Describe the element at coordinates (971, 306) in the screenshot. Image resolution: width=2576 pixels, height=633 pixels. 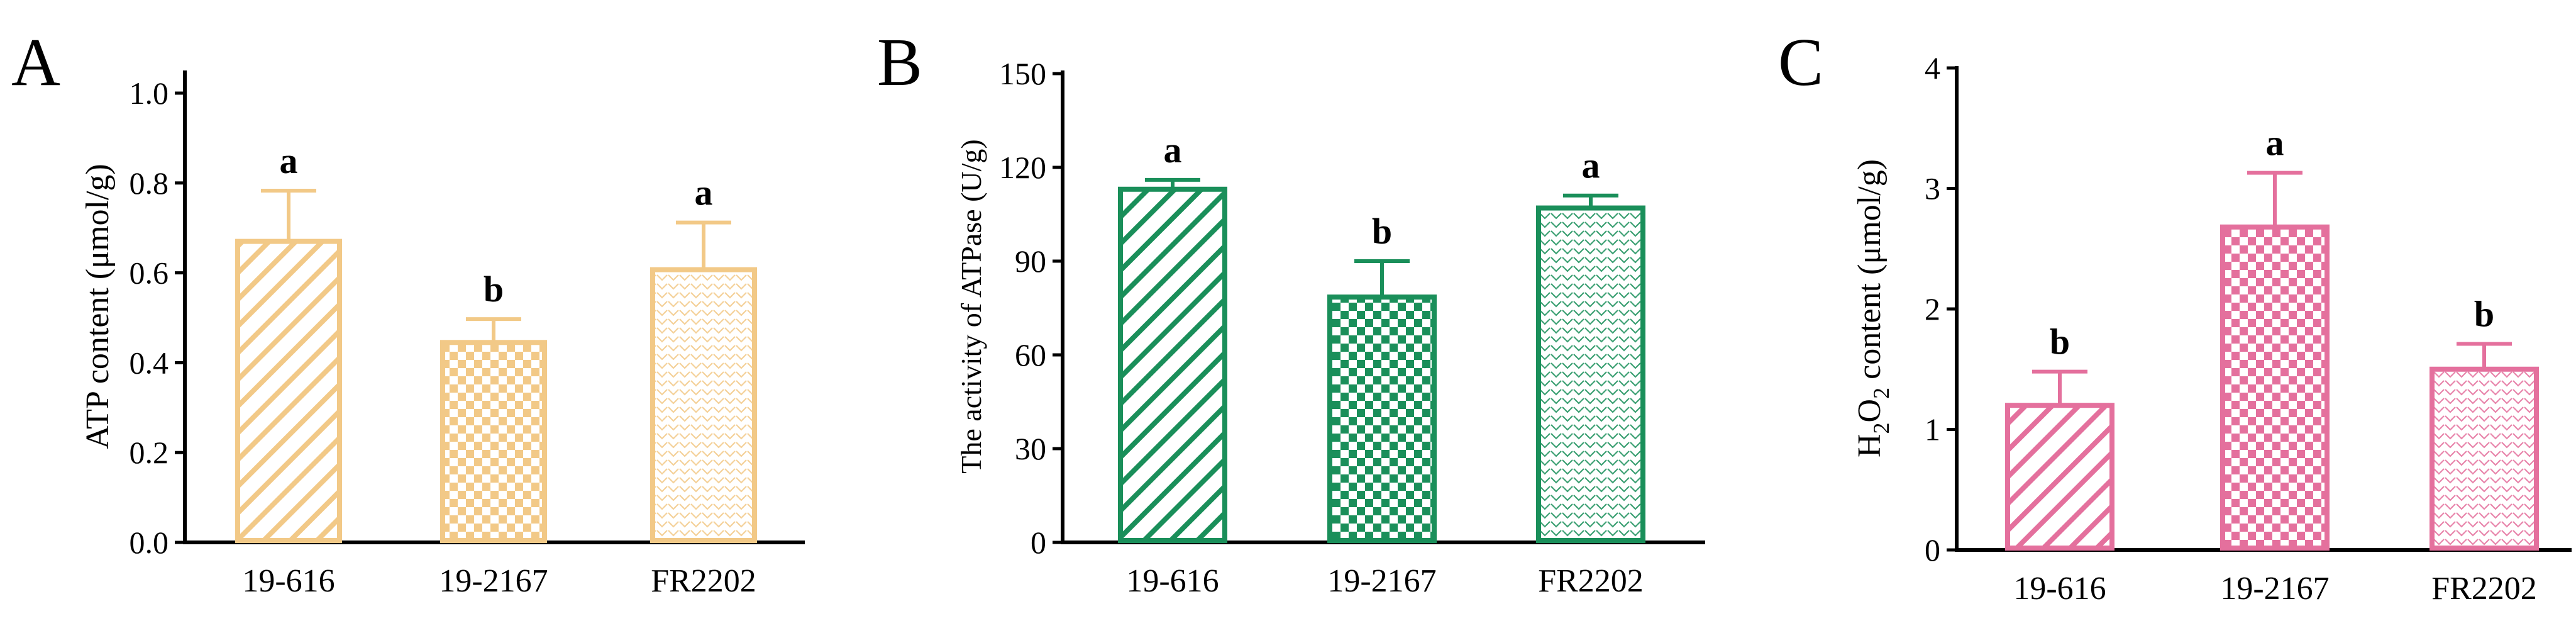
I see `y-axis-title: The activity of ATPase (U/g)` at that location.